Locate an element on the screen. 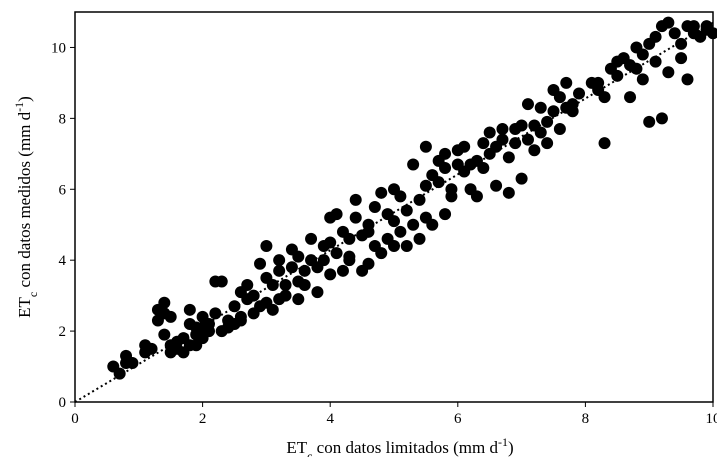 The height and width of the screenshot is (457, 717). x-tick-label: 0 is located at coordinates (75, 419).